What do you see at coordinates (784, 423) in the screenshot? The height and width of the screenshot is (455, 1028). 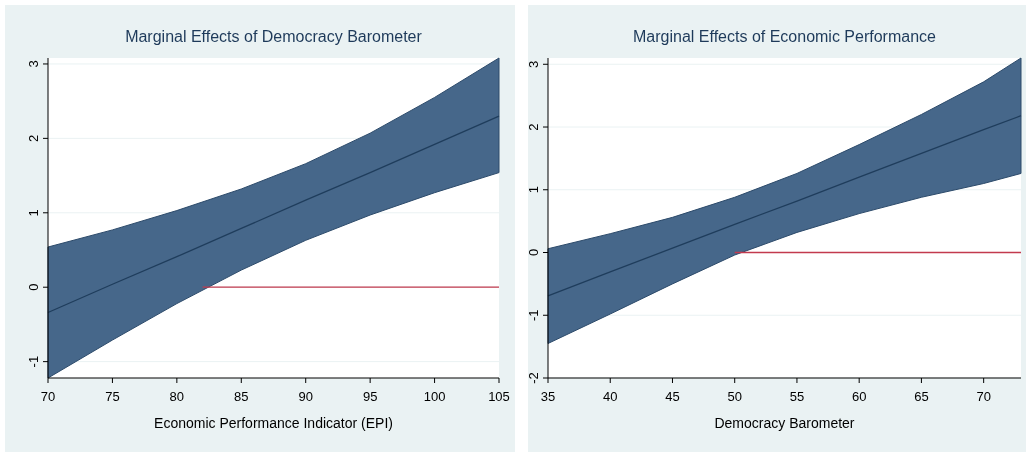 I see `x-axis-title: Democracy Barometer` at bounding box center [784, 423].